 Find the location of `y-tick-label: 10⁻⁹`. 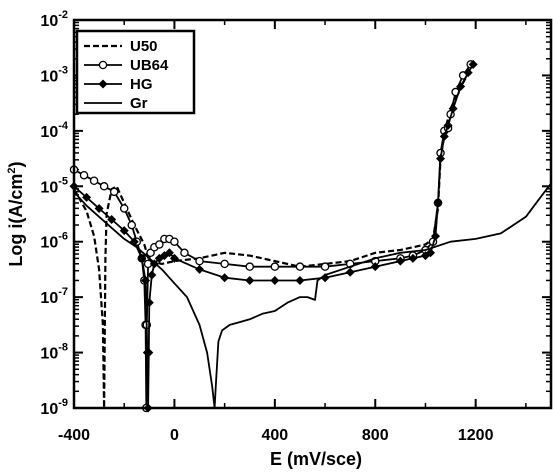

y-tick-label: 10⁻⁹ is located at coordinates (54, 407).